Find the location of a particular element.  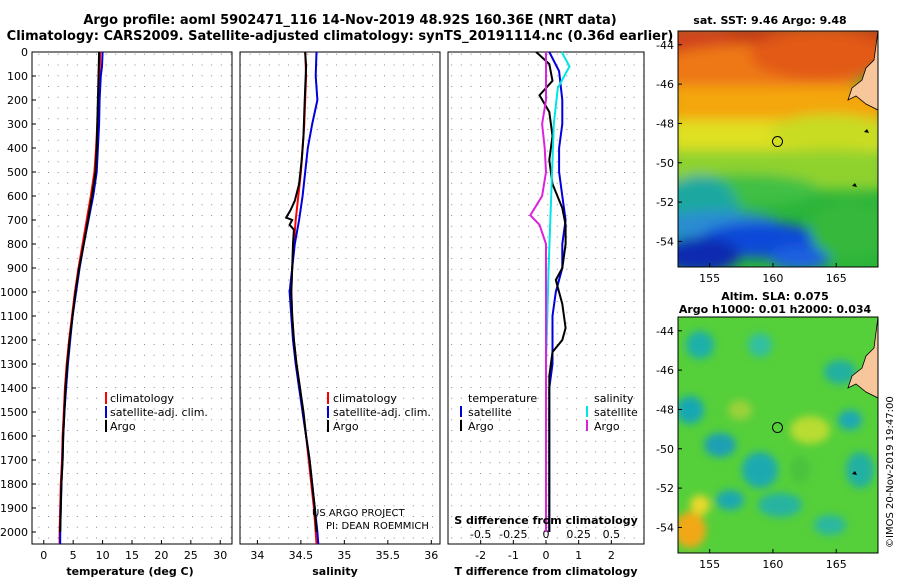

sla-map-x-tick-label: 165 is located at coordinates (836, 564).